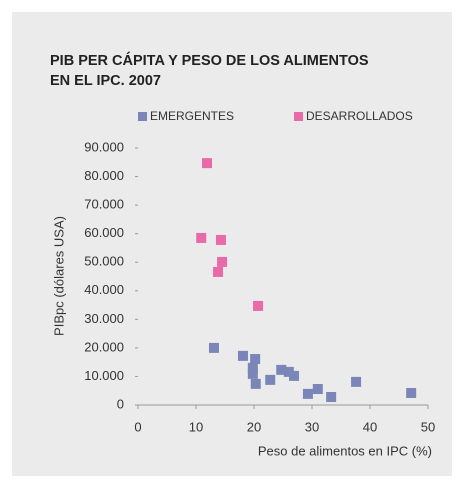 This screenshot has width=464, height=488. Describe the element at coordinates (105, 81) in the screenshot. I see `chart-title: EN EL IPC. 2007` at that location.